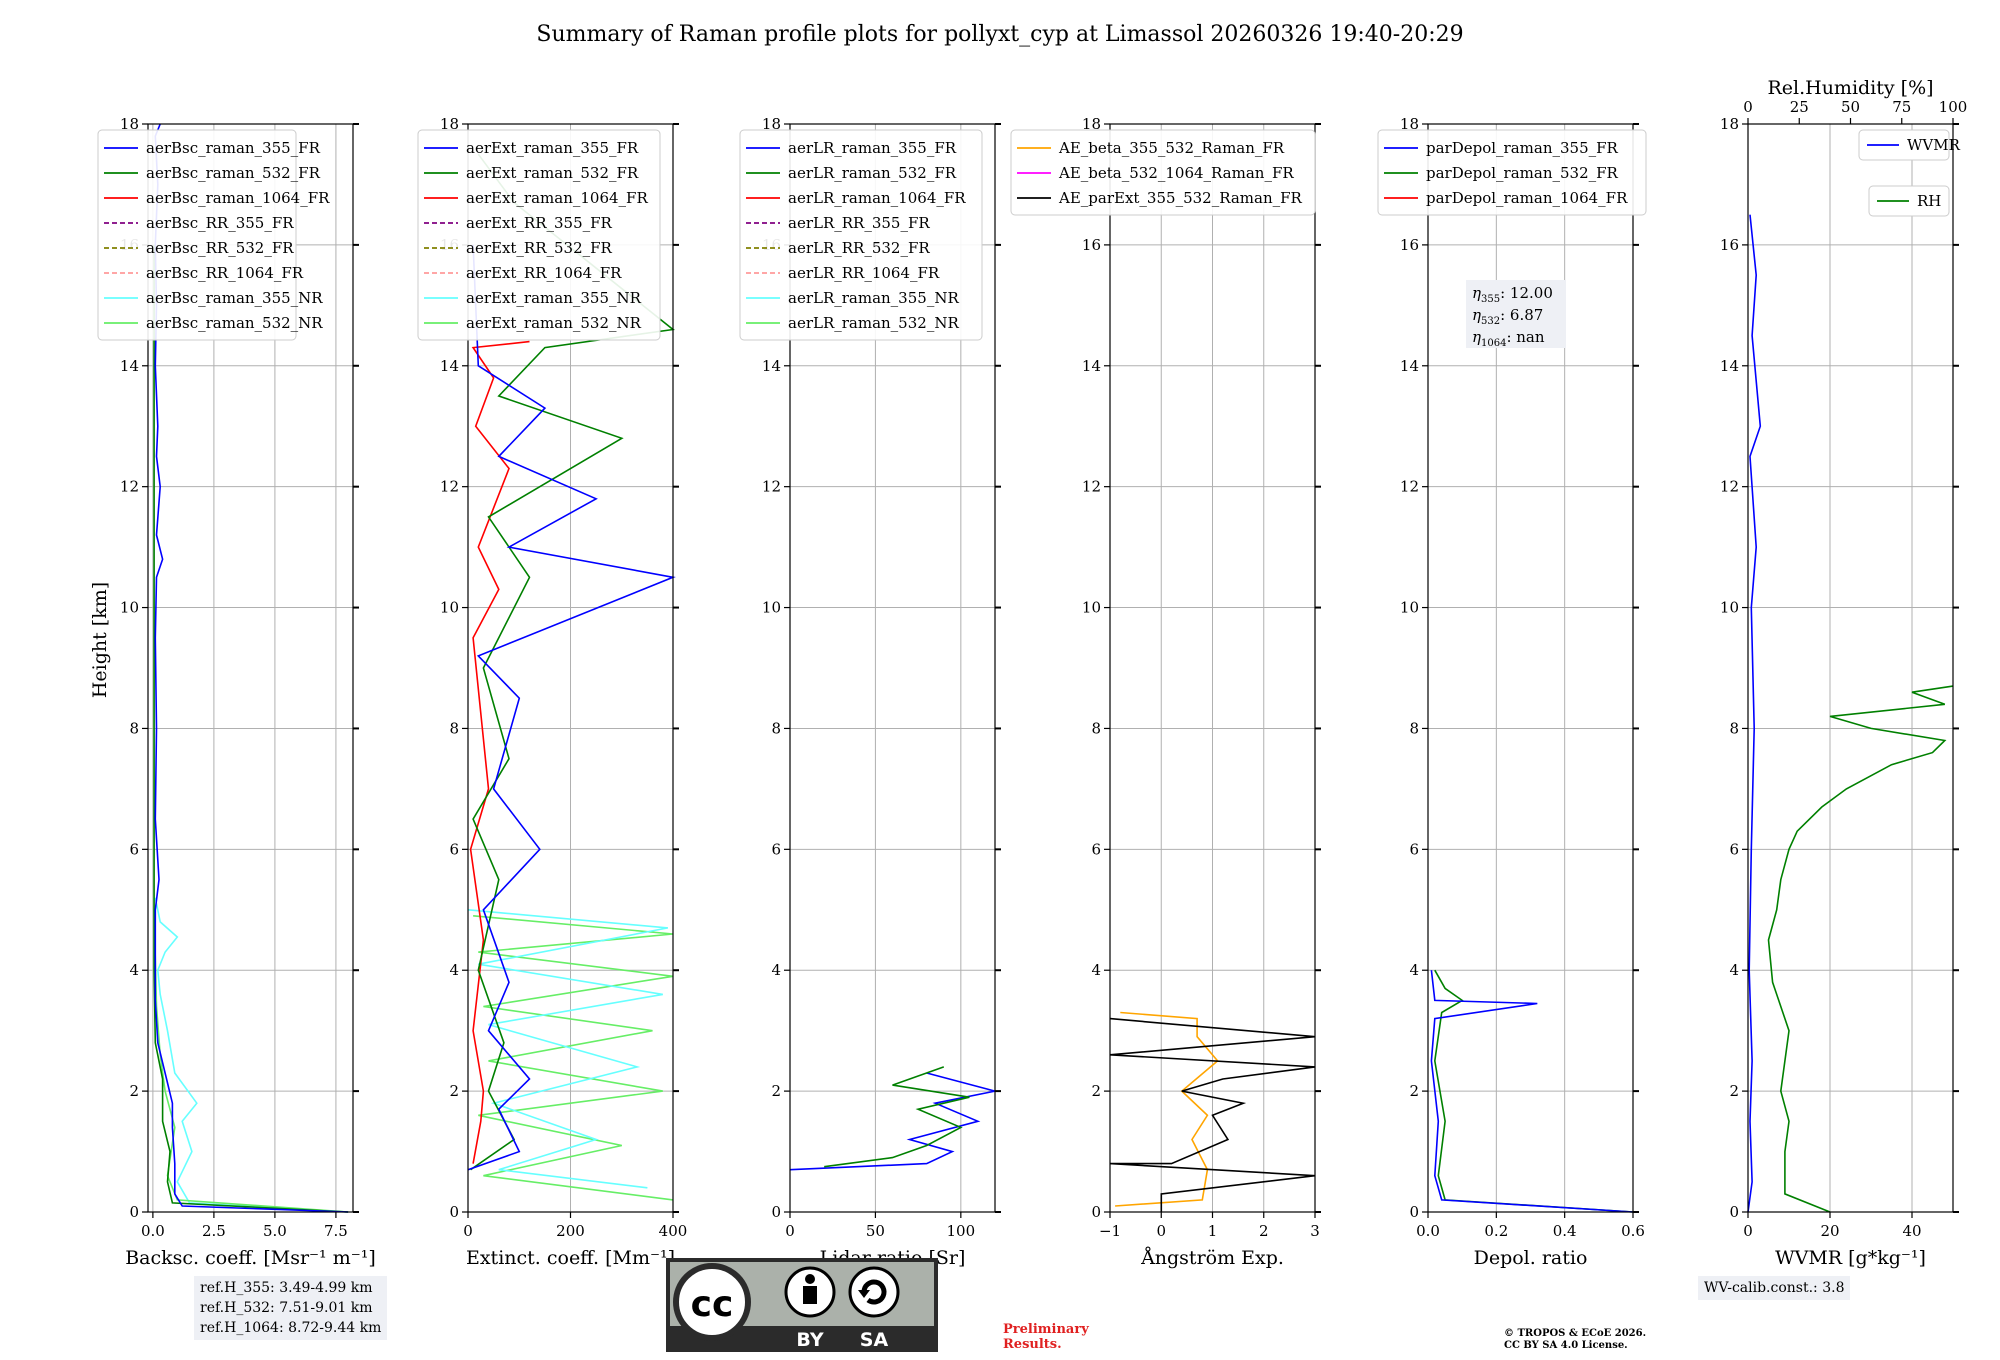 The height and width of the screenshot is (1360, 2000). I want to click on x-tick-label: 200, so click(570, 1231).